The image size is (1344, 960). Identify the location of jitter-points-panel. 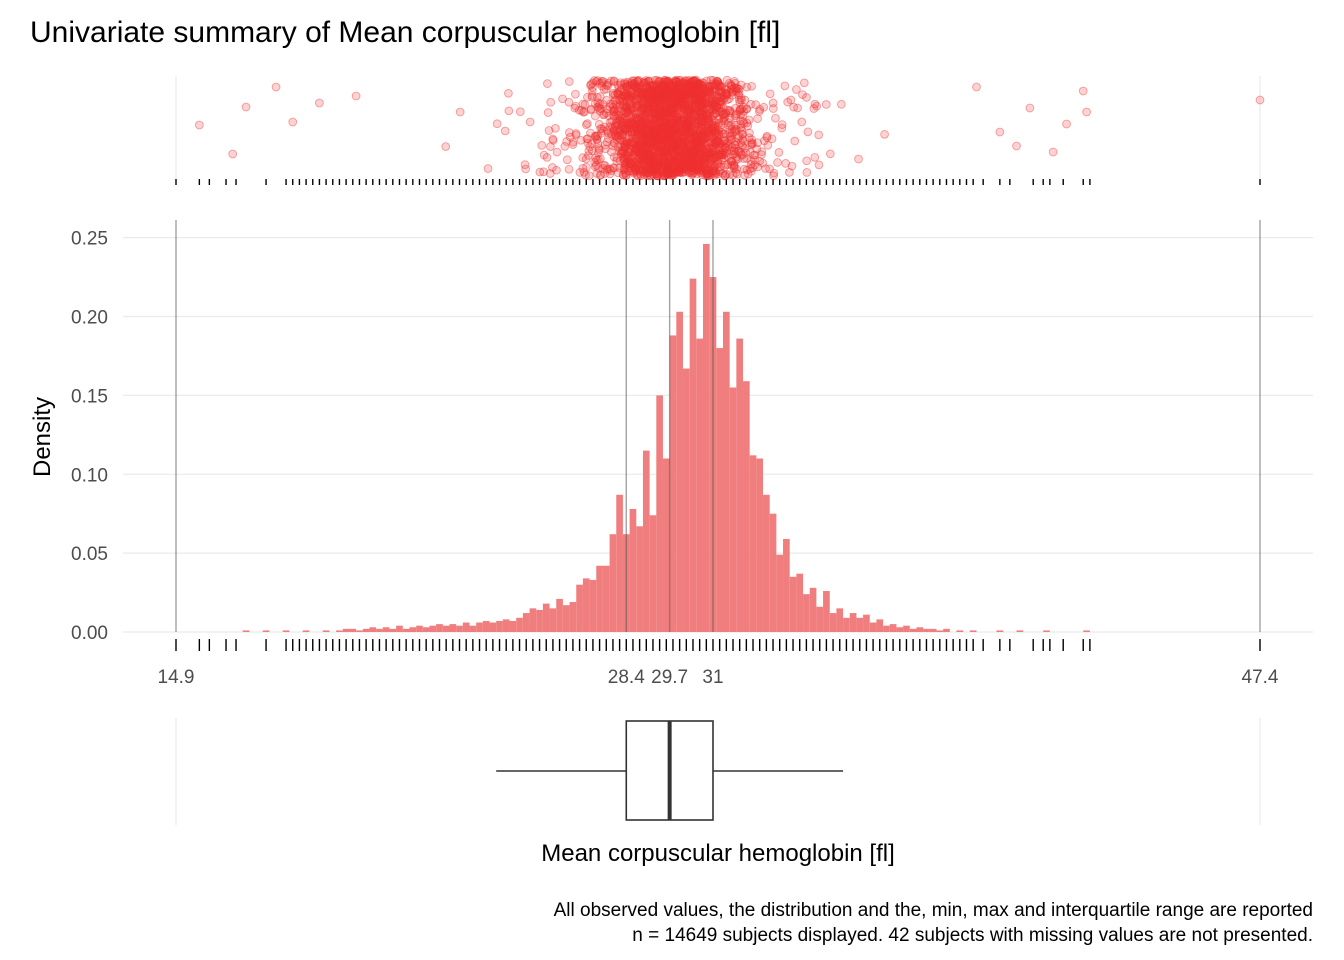
(720, 130).